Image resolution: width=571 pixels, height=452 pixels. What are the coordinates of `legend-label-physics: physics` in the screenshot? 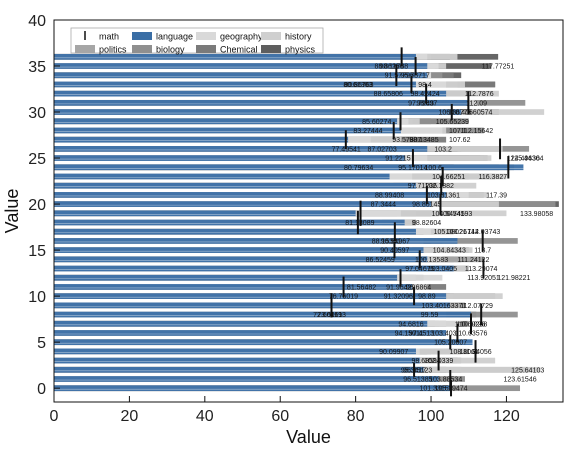 It's located at (300, 50).